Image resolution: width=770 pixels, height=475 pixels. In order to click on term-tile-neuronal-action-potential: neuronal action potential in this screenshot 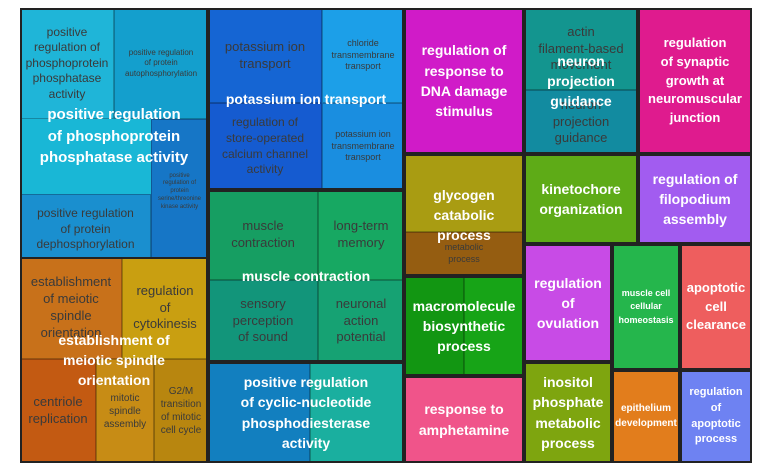, I will do `click(361, 321)`.